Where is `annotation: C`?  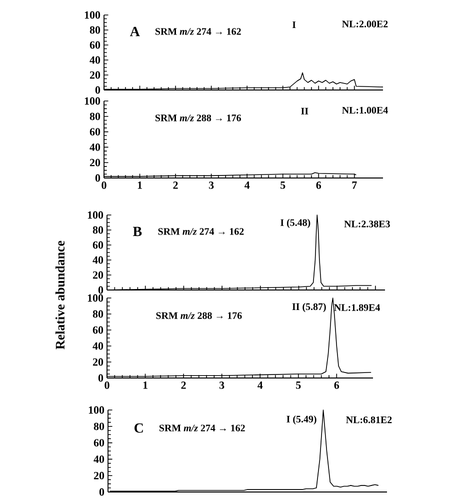
annotation: C is located at coordinates (138, 428).